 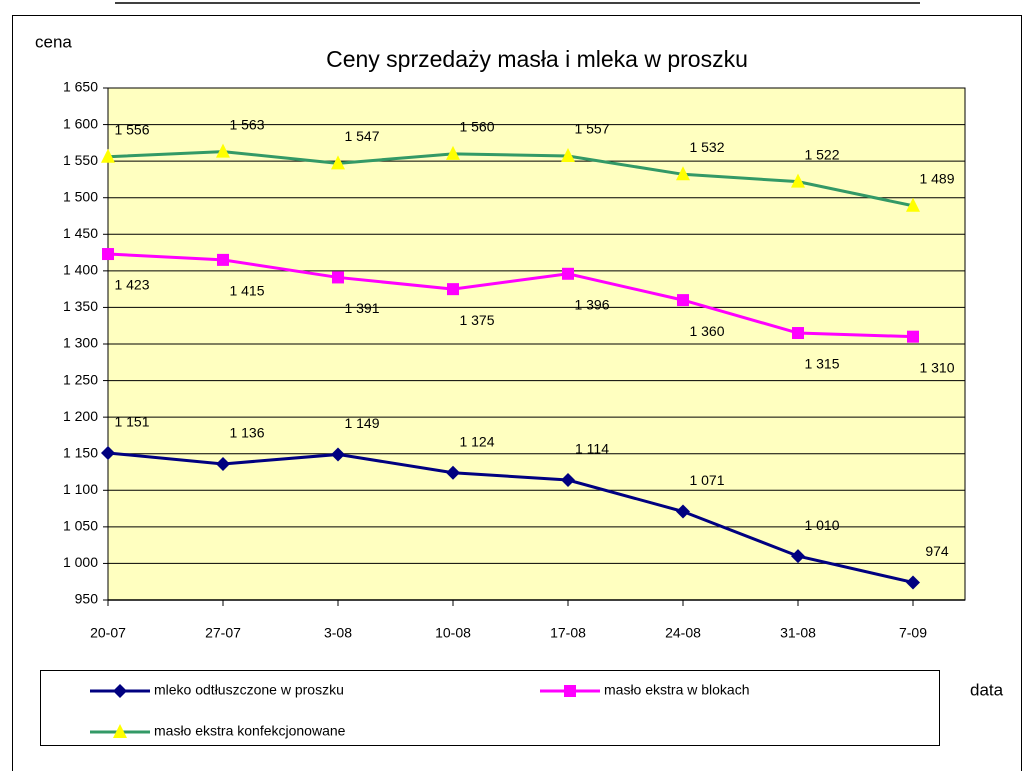 What do you see at coordinates (592, 449) in the screenshot?
I see `data-label: 1 114` at bounding box center [592, 449].